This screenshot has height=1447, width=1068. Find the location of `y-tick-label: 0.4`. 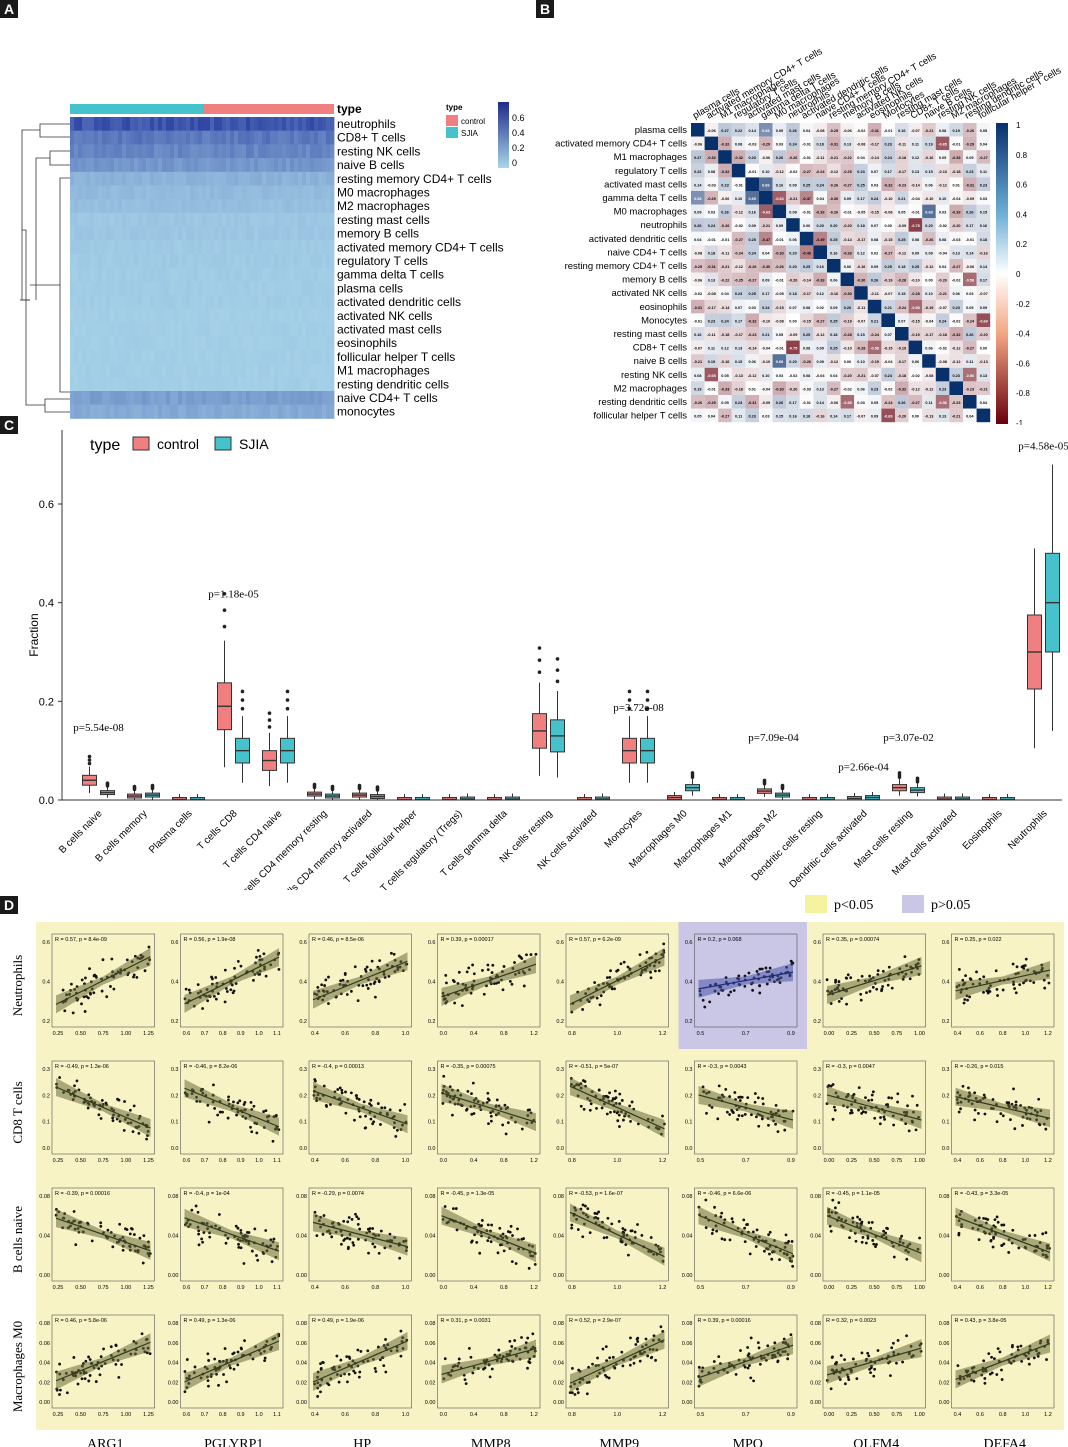

y-tick-label: 0.4 is located at coordinates (560, 983).